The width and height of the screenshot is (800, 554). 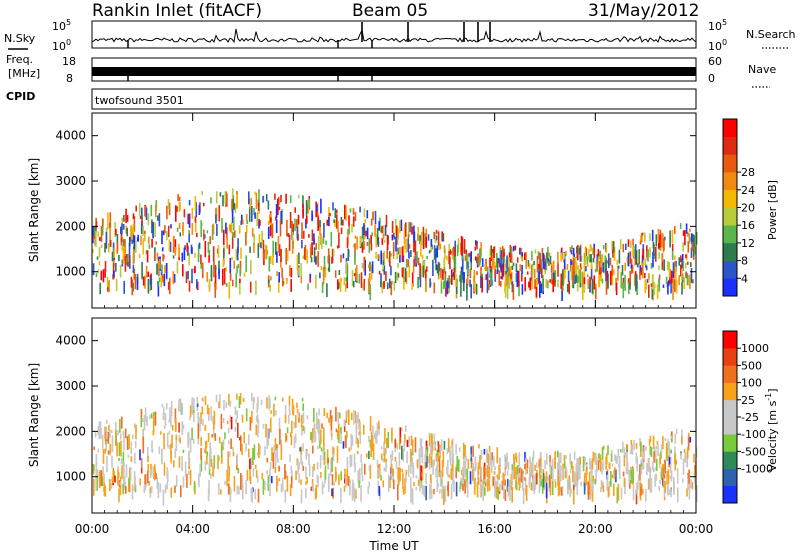 I want to click on date-title: 31/May/2012, so click(x=644, y=11).